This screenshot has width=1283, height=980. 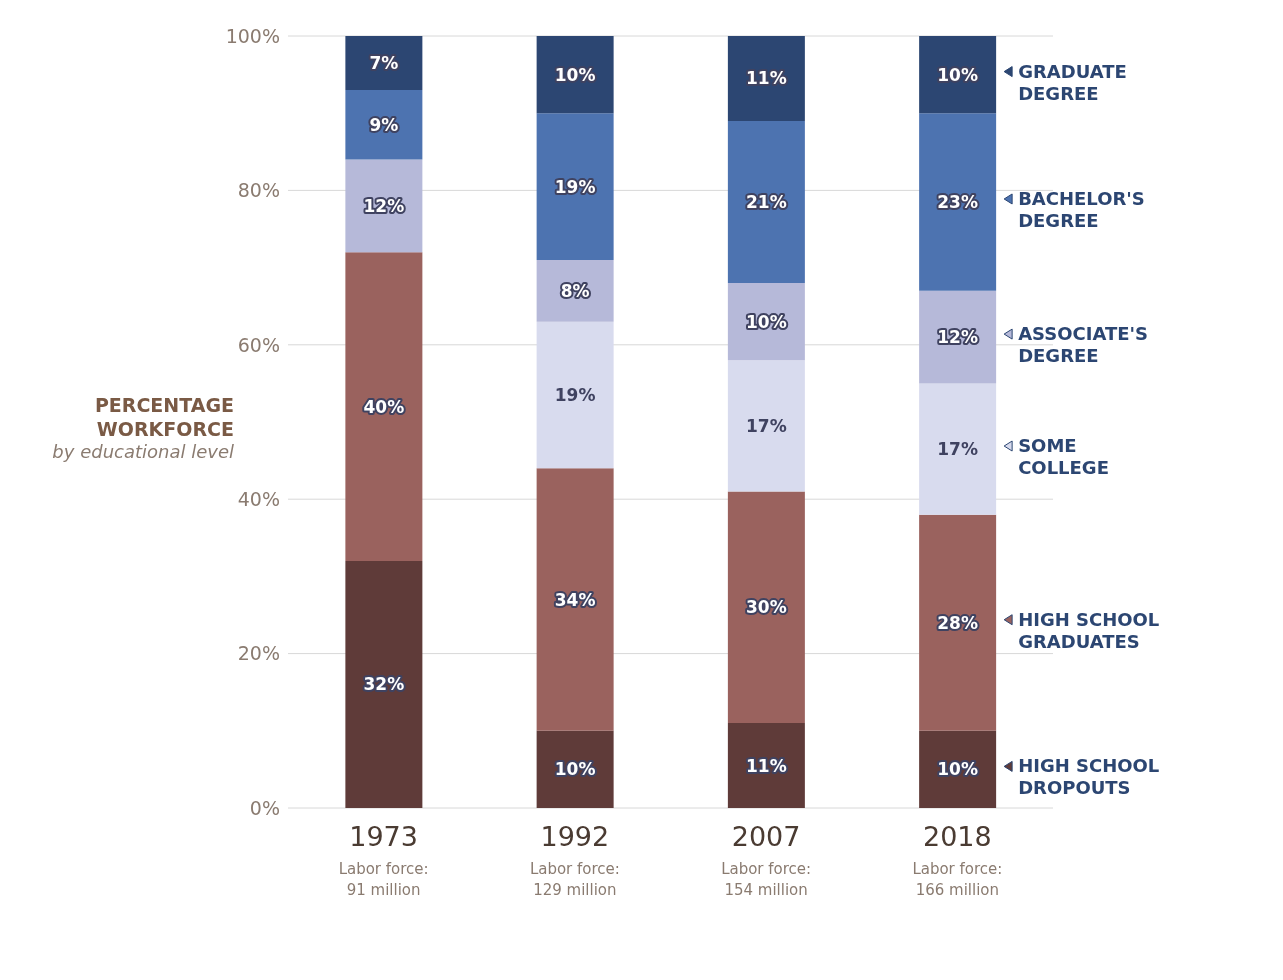 What do you see at coordinates (384, 63) in the screenshot?
I see `data-label: 7%` at bounding box center [384, 63].